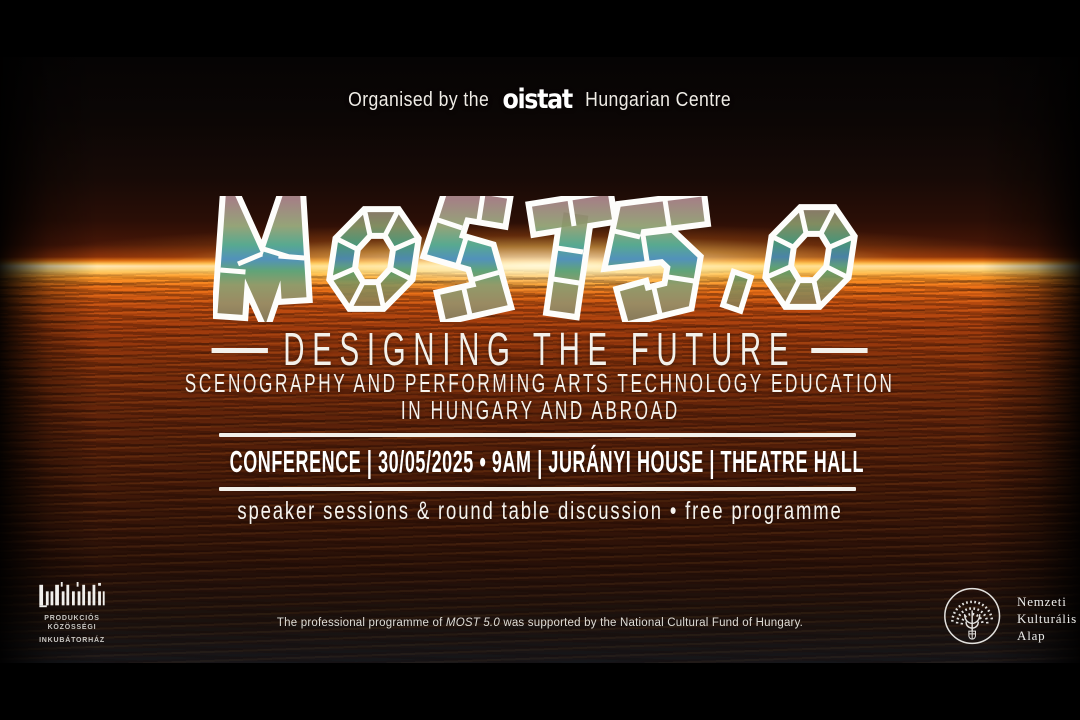 This screenshot has width=1080, height=720. I want to click on juranyi-subtitle-2: INKUBÁTORHÁZ, so click(72, 640).